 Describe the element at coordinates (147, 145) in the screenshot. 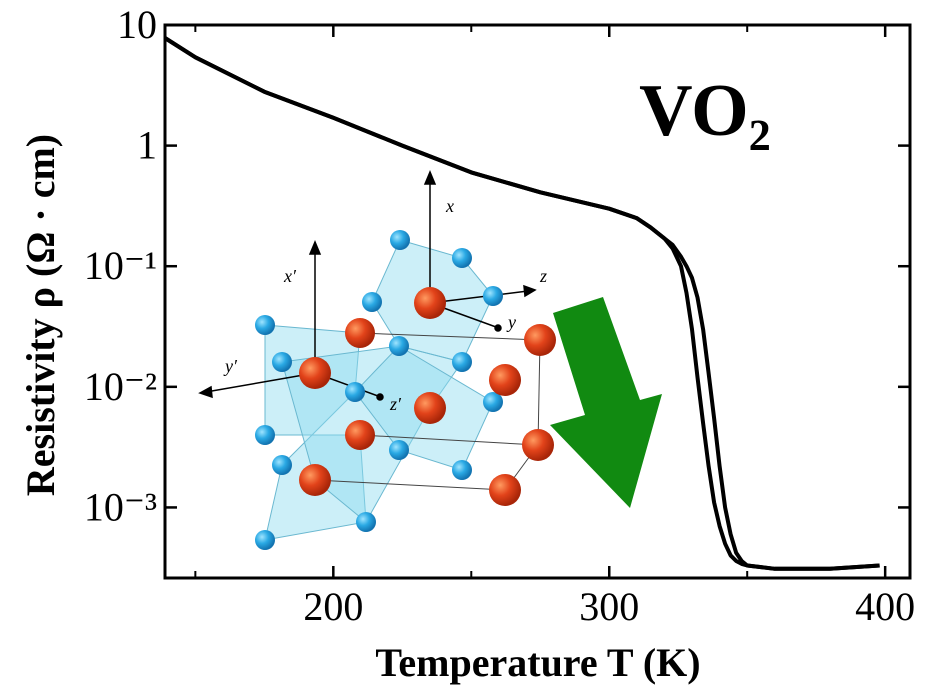

I see `y-tick-label: 1` at that location.